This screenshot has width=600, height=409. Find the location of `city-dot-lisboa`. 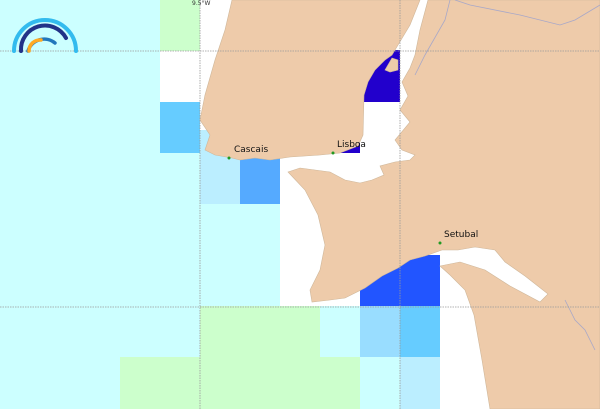

city-dot-lisboa is located at coordinates (333, 153).